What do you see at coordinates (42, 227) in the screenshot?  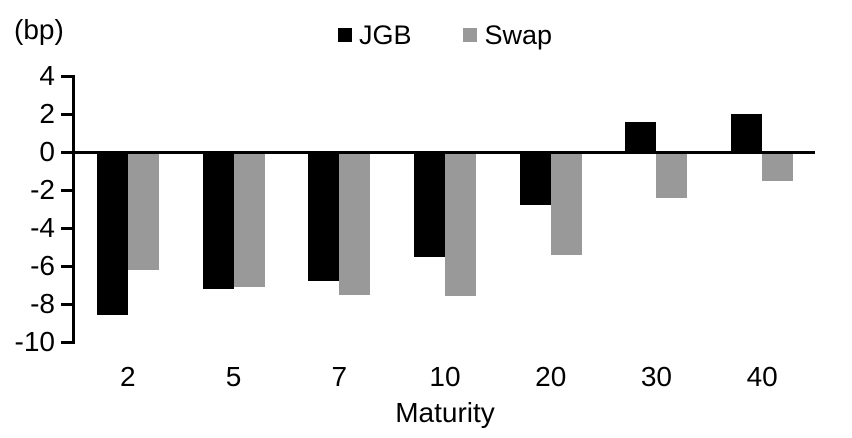 I see `y-tick-label: -4` at bounding box center [42, 227].